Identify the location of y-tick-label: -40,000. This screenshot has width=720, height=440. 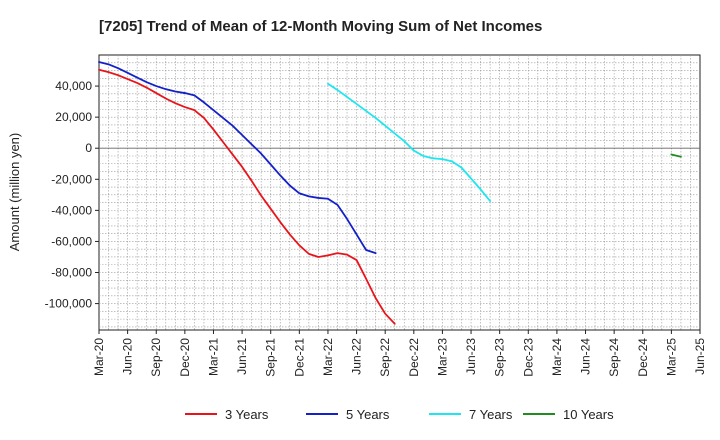
(71, 210).